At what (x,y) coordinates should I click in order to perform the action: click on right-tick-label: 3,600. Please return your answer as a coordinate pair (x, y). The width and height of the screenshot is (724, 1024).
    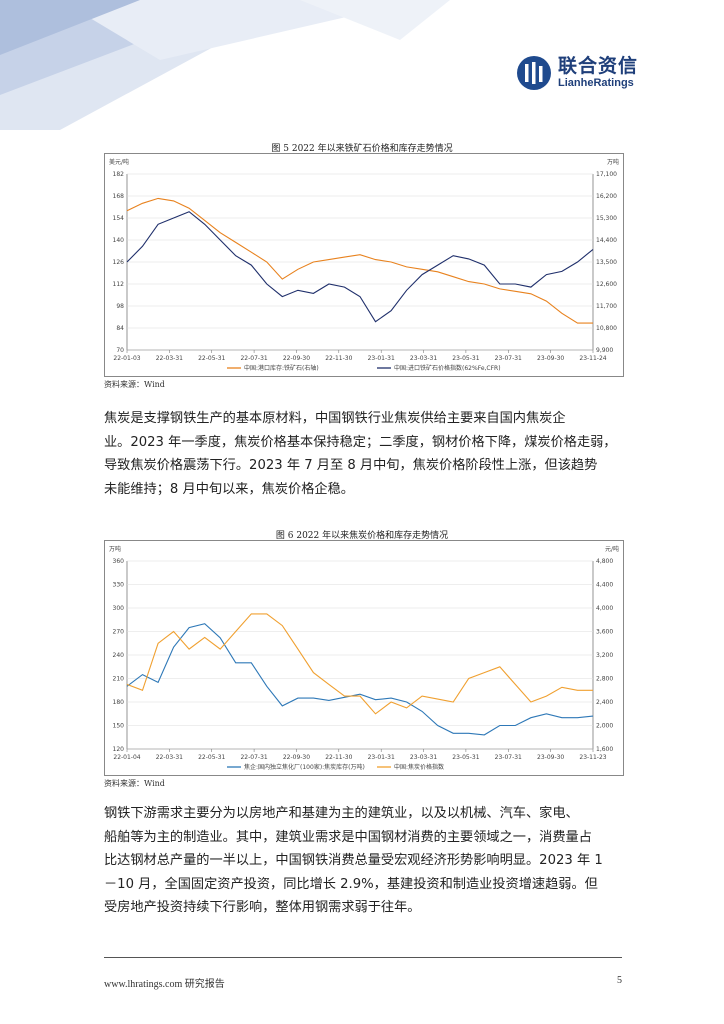
    Looking at the image, I should click on (604, 632).